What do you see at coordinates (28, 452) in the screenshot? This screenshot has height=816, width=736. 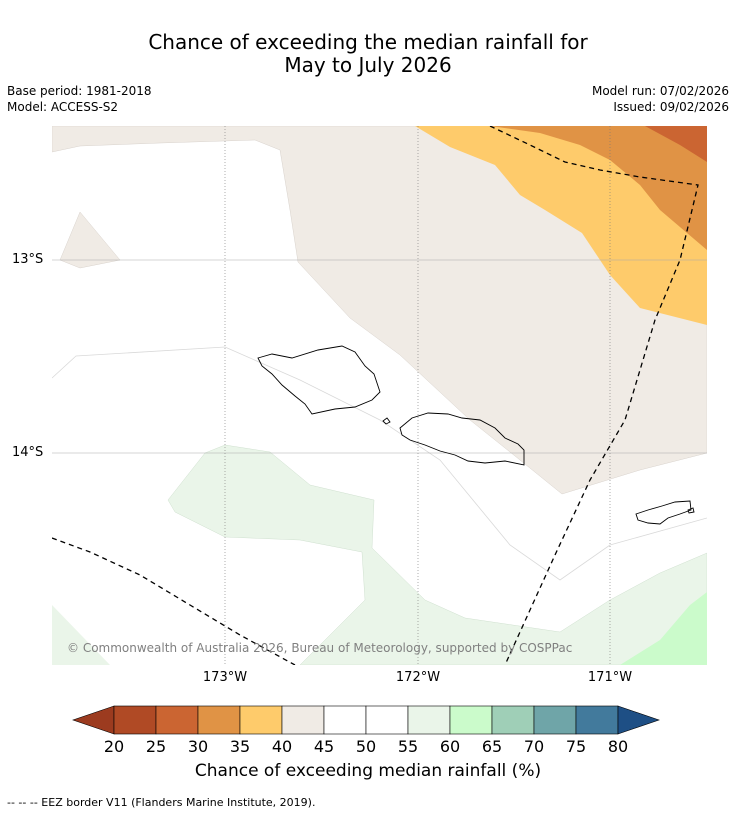 I see `lat-label-14s: 14°S` at bounding box center [28, 452].